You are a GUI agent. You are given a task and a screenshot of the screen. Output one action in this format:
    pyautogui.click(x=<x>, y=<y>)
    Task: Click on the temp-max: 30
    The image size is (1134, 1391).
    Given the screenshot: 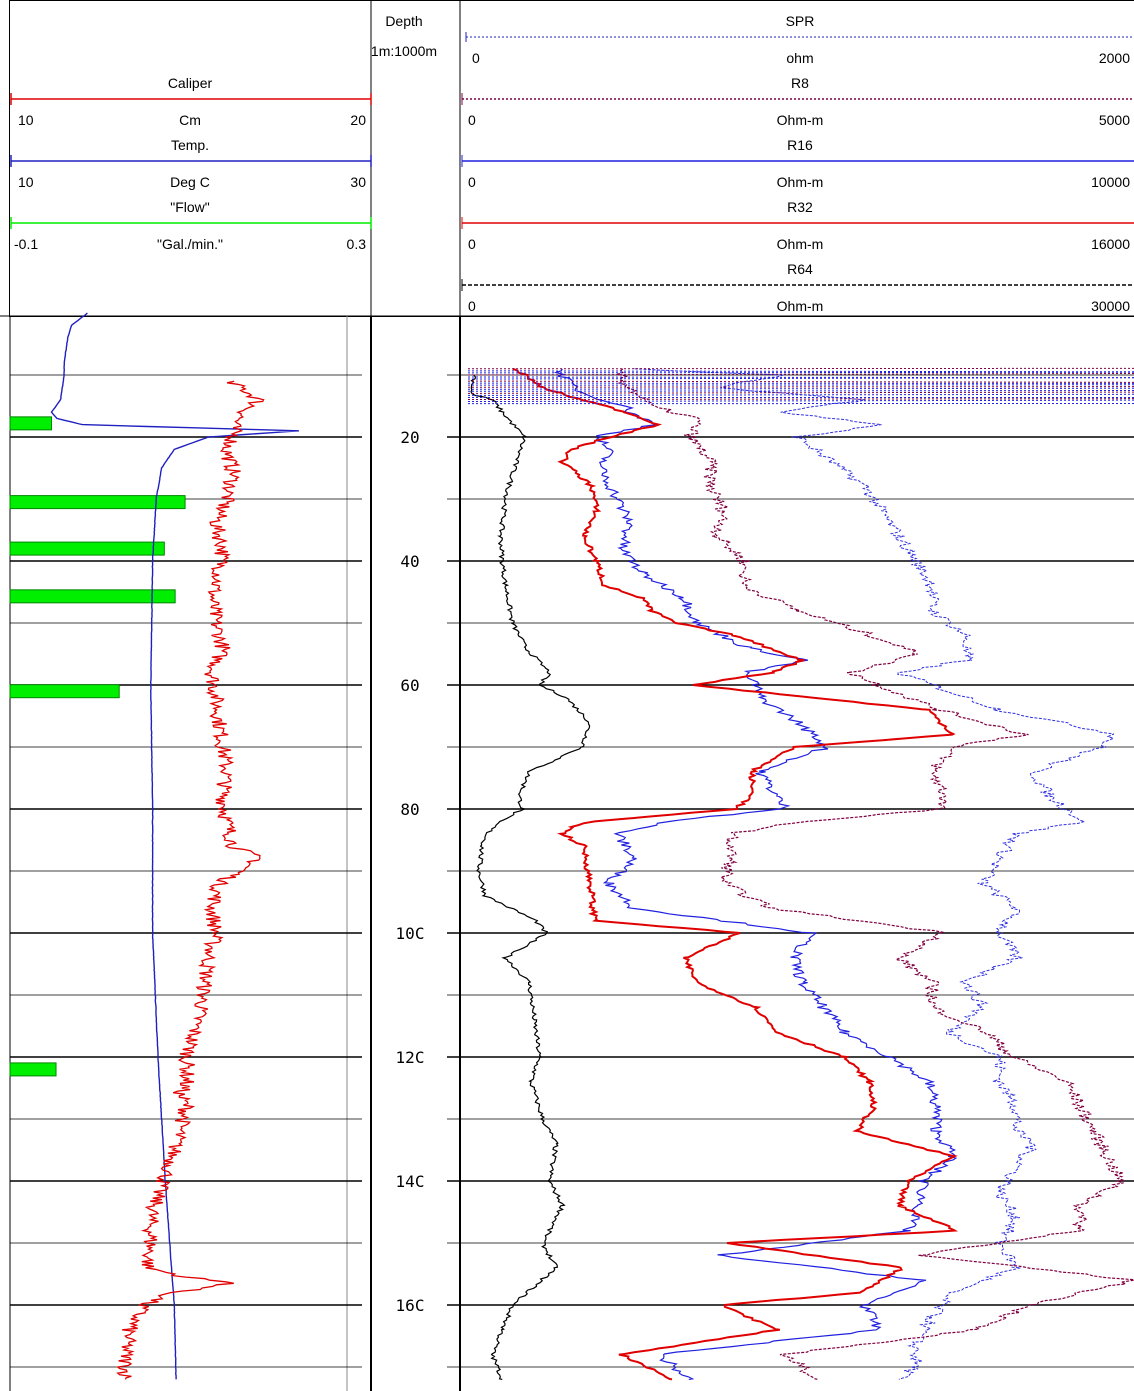 What is the action you would take?
    pyautogui.click(x=358, y=182)
    